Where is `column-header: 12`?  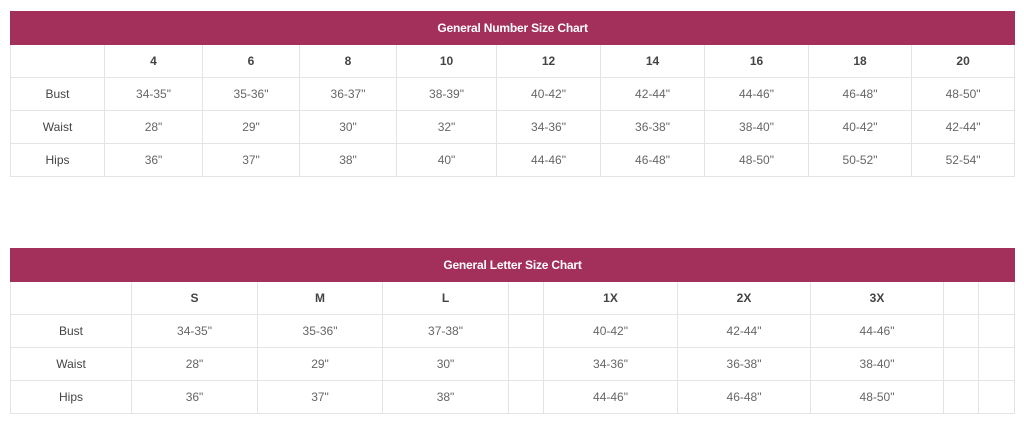 column-header: 12 is located at coordinates (548, 61).